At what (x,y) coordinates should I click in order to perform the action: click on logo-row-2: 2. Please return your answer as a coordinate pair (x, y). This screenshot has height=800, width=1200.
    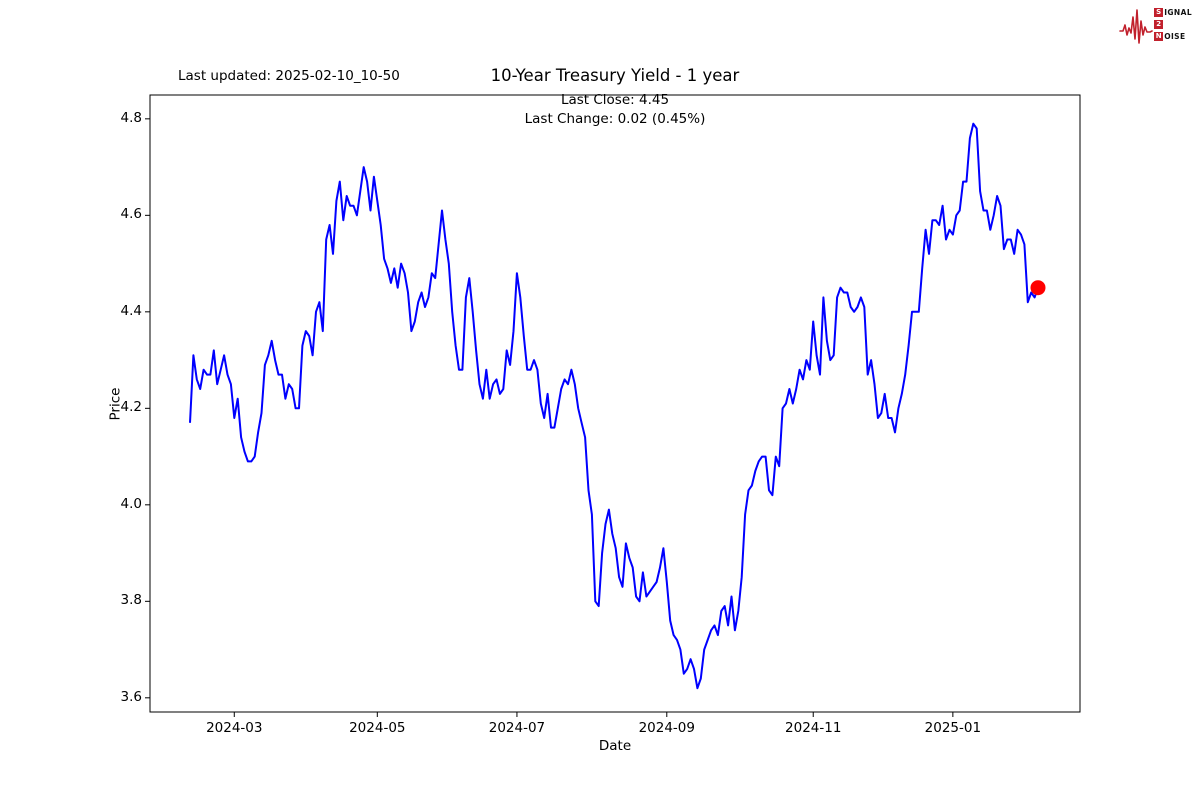
    Looking at the image, I should click on (1173, 24).